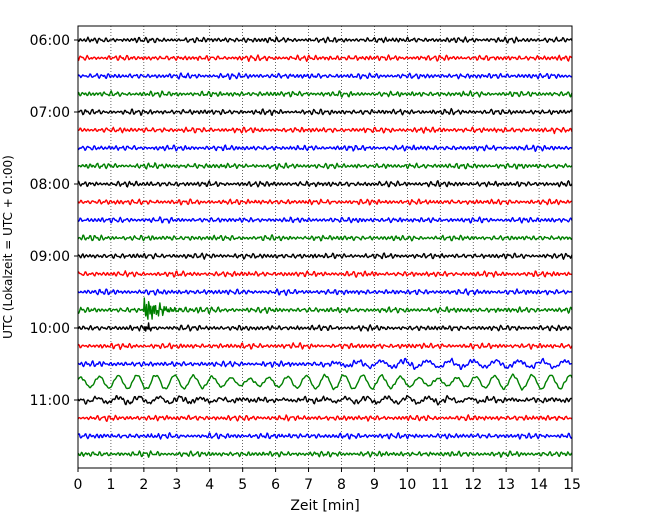  What do you see at coordinates (50, 113) in the screenshot?
I see `y-tick-label: 07:00` at bounding box center [50, 113].